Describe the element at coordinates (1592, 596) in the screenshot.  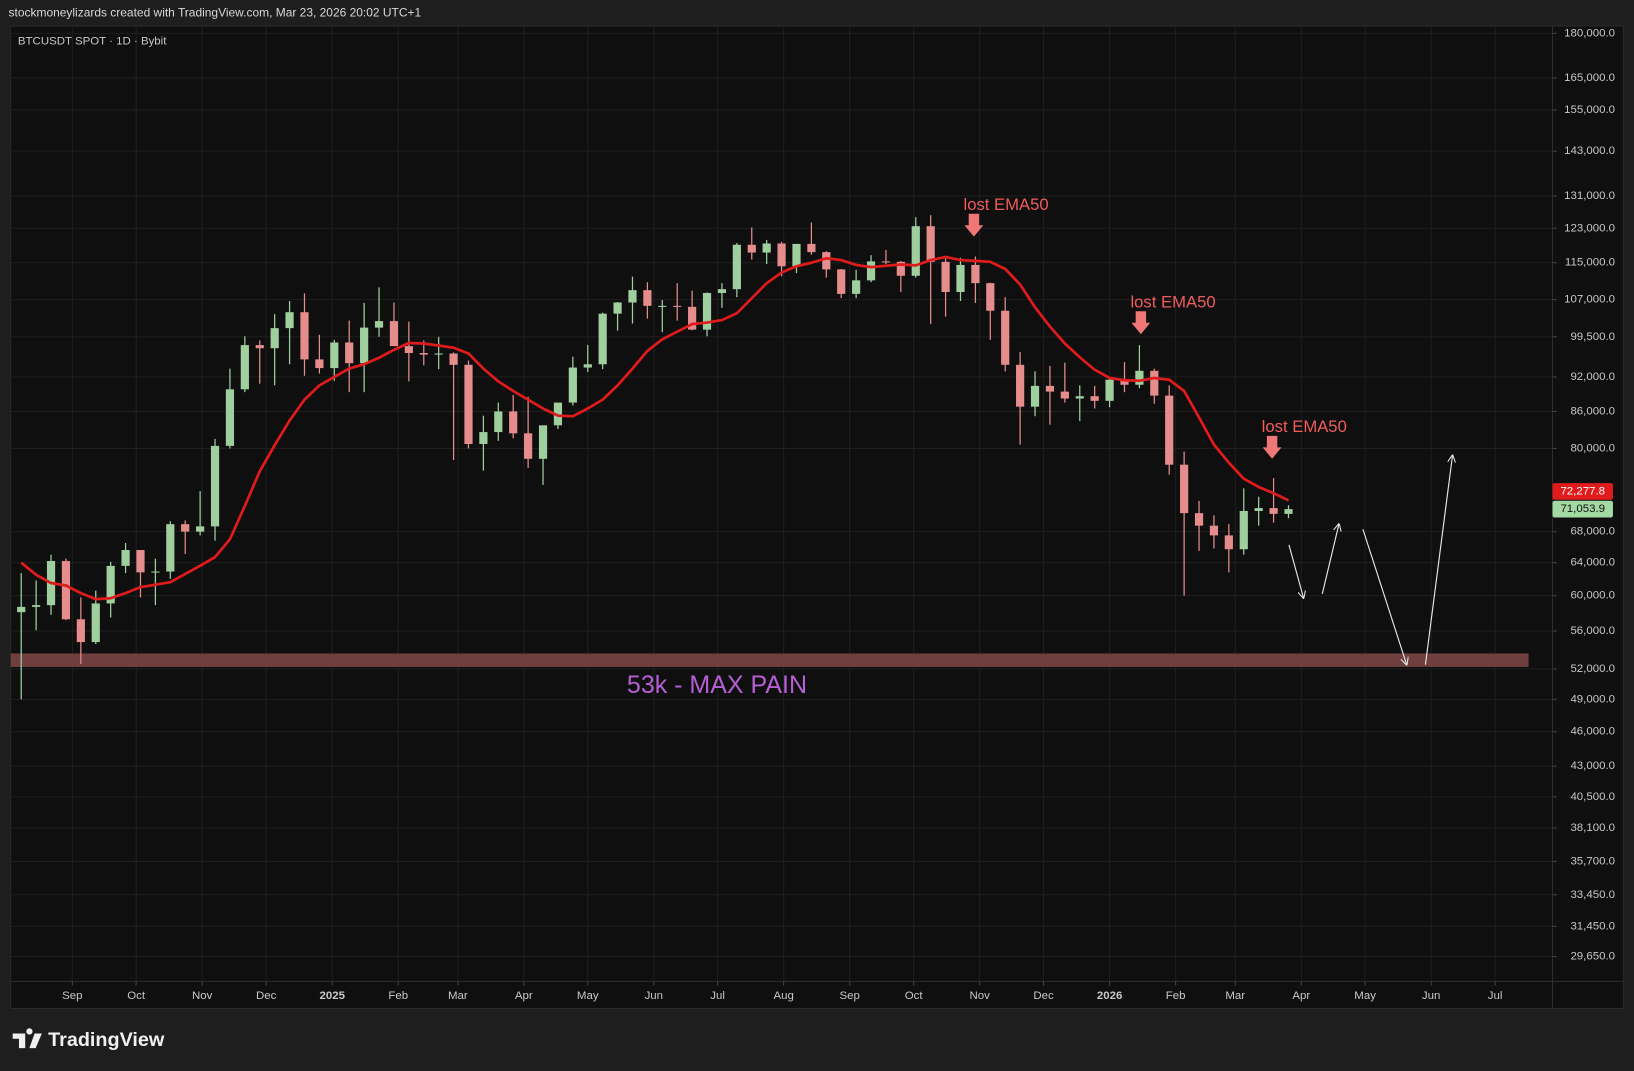
I see `y-tick-label: 60,000.0` at that location.